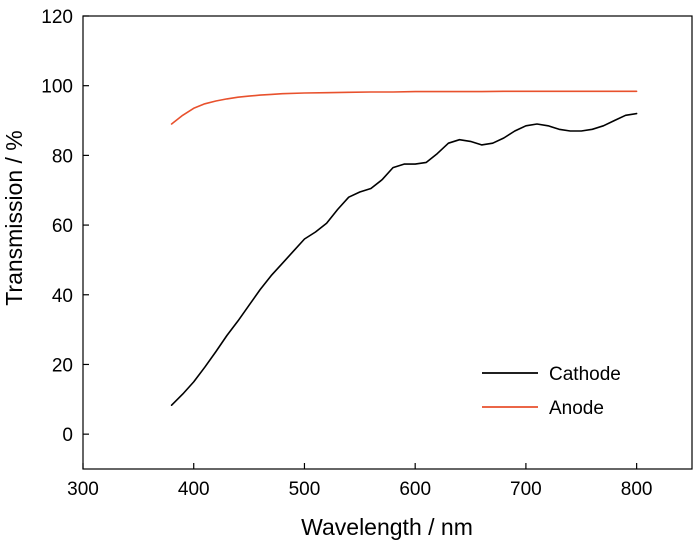  What do you see at coordinates (67, 435) in the screenshot?
I see `y-tick-label: 0` at bounding box center [67, 435].